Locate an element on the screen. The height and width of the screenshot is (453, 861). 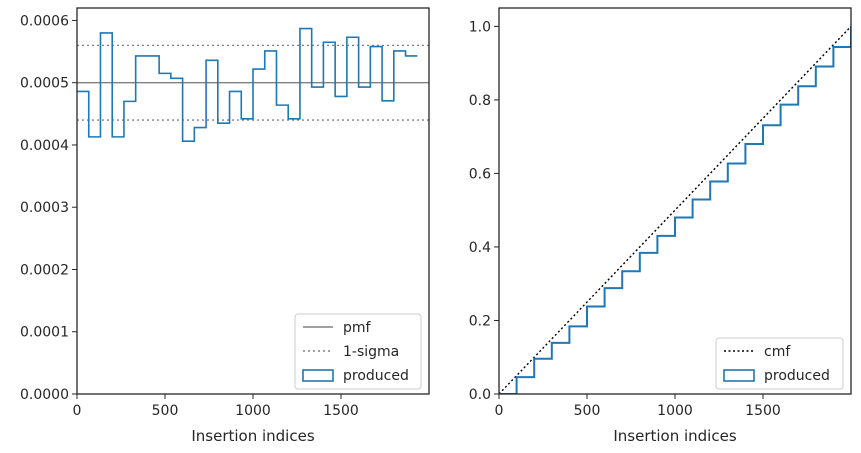
y-tick-label: 0.8 is located at coordinates (480, 101).